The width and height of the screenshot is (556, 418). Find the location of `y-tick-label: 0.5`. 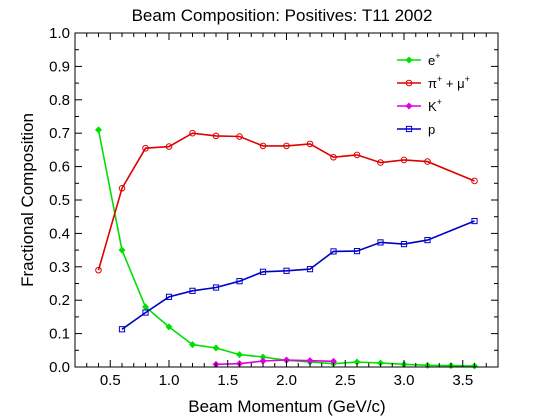

y-tick-label: 0.5 is located at coordinates (59, 200).